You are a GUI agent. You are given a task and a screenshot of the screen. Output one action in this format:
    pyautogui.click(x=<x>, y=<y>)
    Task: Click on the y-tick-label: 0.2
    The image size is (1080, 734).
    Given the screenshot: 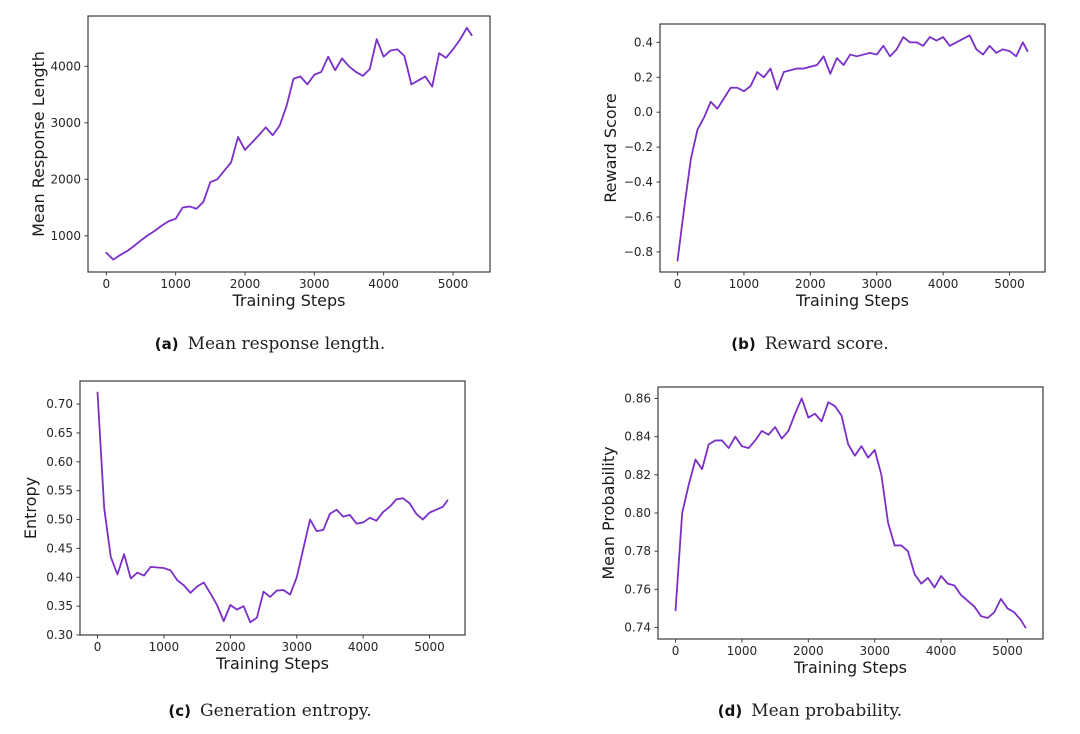 What is the action you would take?
    pyautogui.click(x=643, y=77)
    